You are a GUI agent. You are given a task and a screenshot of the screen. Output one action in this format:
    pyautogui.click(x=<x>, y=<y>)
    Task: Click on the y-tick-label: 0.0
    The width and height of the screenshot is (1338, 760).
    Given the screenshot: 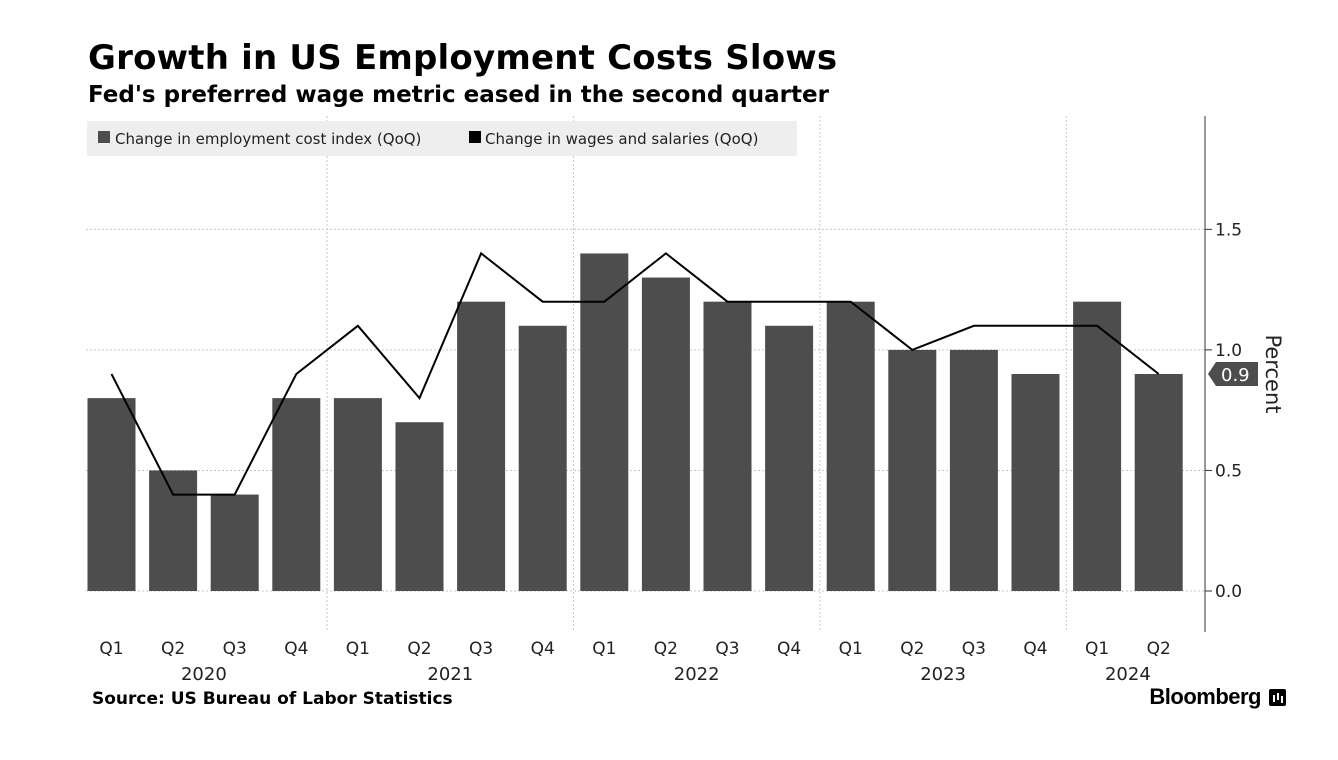 What is the action you would take?
    pyautogui.click(x=1228, y=592)
    